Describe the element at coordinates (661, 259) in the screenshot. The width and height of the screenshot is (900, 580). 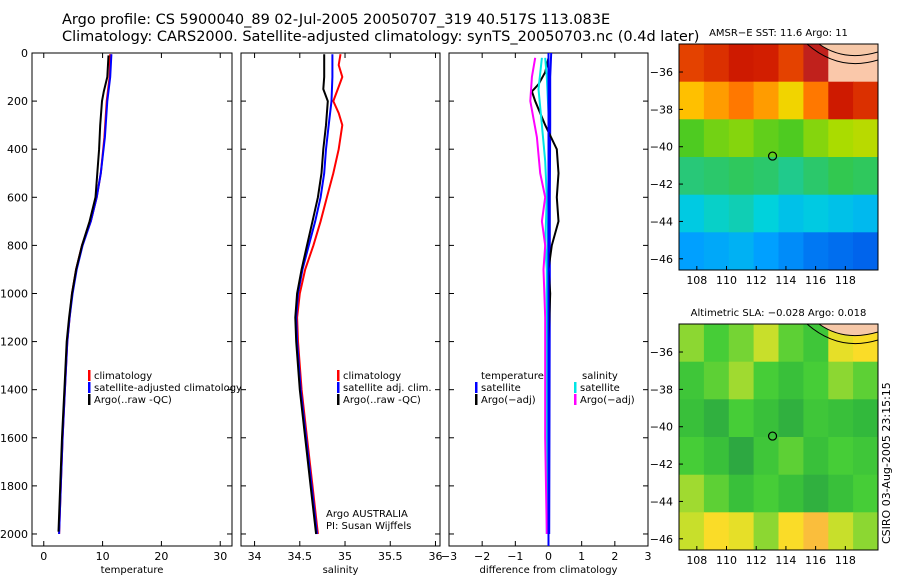
I see `sst-map-ytick-label: −46` at that location.